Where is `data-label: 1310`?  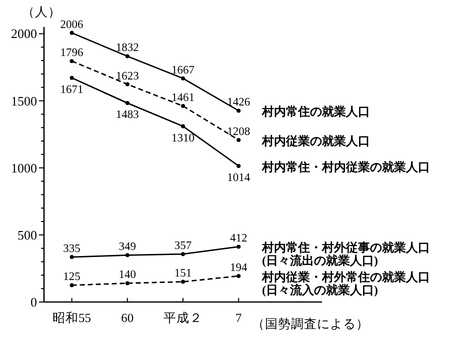 data-label: 1310 is located at coordinates (183, 138).